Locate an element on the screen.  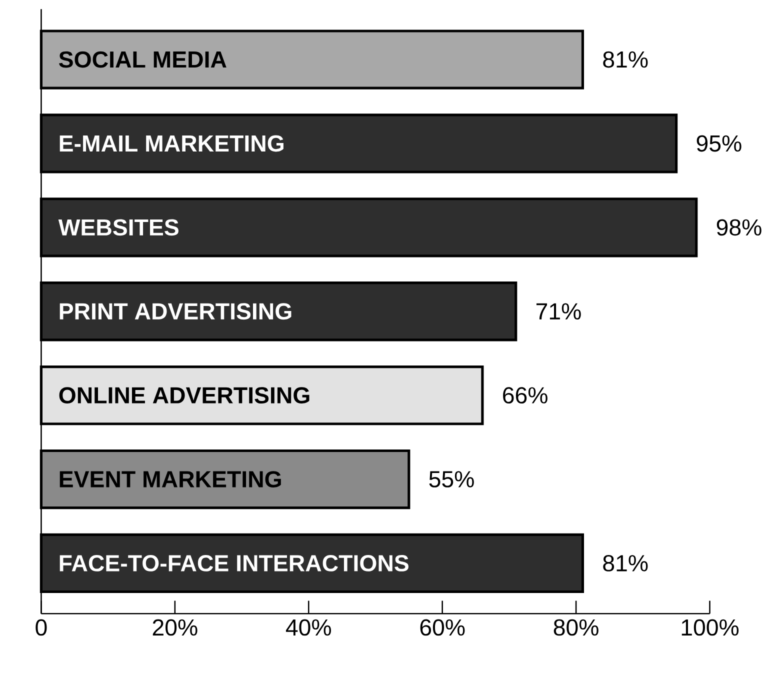
y-tick-label: WEBSITES is located at coordinates (118, 227).